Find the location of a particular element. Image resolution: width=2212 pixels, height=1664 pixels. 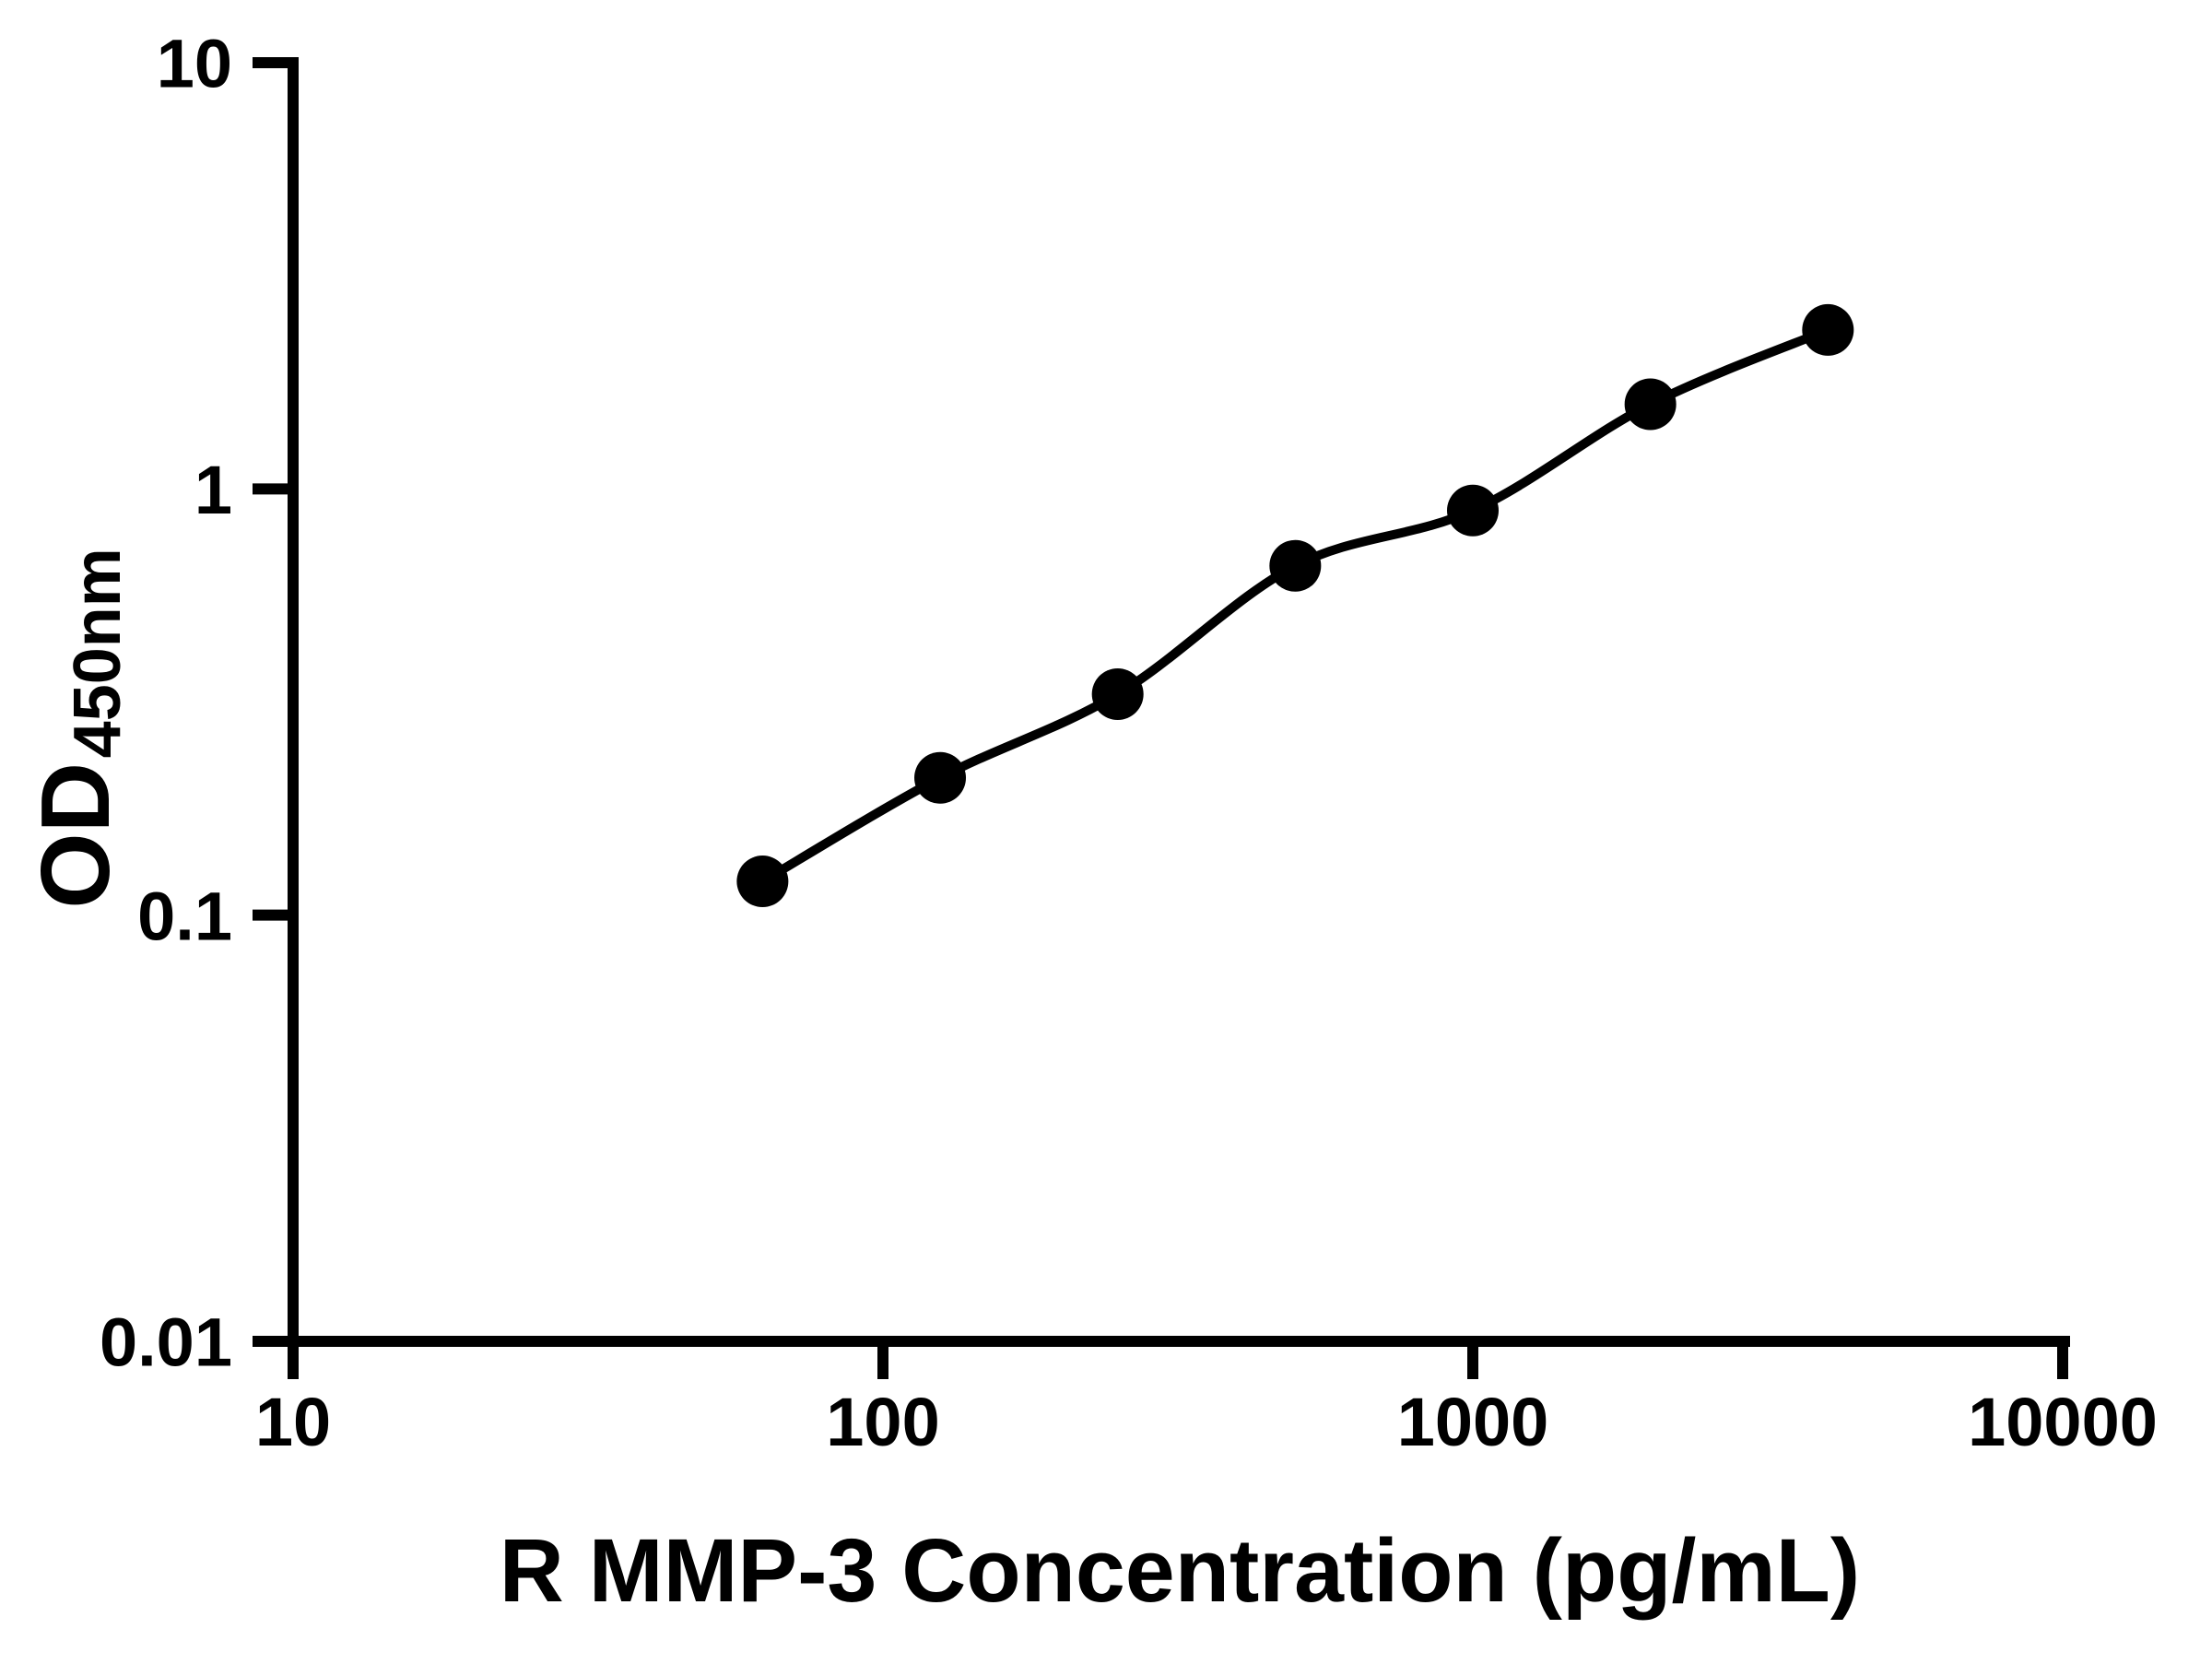

x-axis: 10 100 1000 10000 is located at coordinates (1206, 1398).